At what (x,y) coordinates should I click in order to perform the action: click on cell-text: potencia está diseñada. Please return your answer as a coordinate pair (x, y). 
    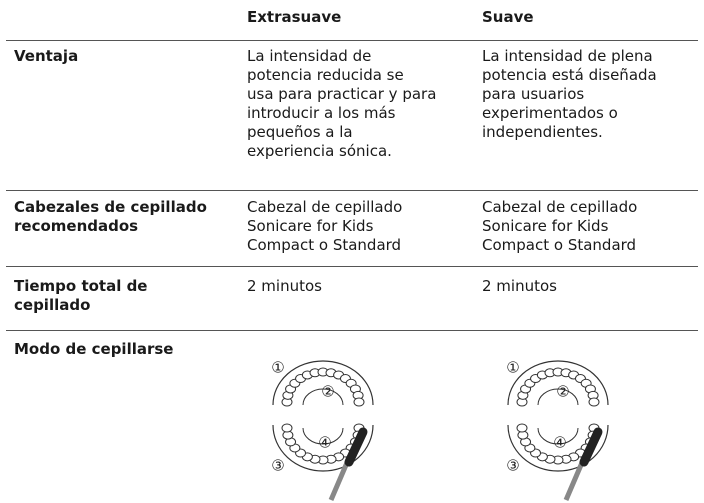
    Looking at the image, I should click on (569, 75).